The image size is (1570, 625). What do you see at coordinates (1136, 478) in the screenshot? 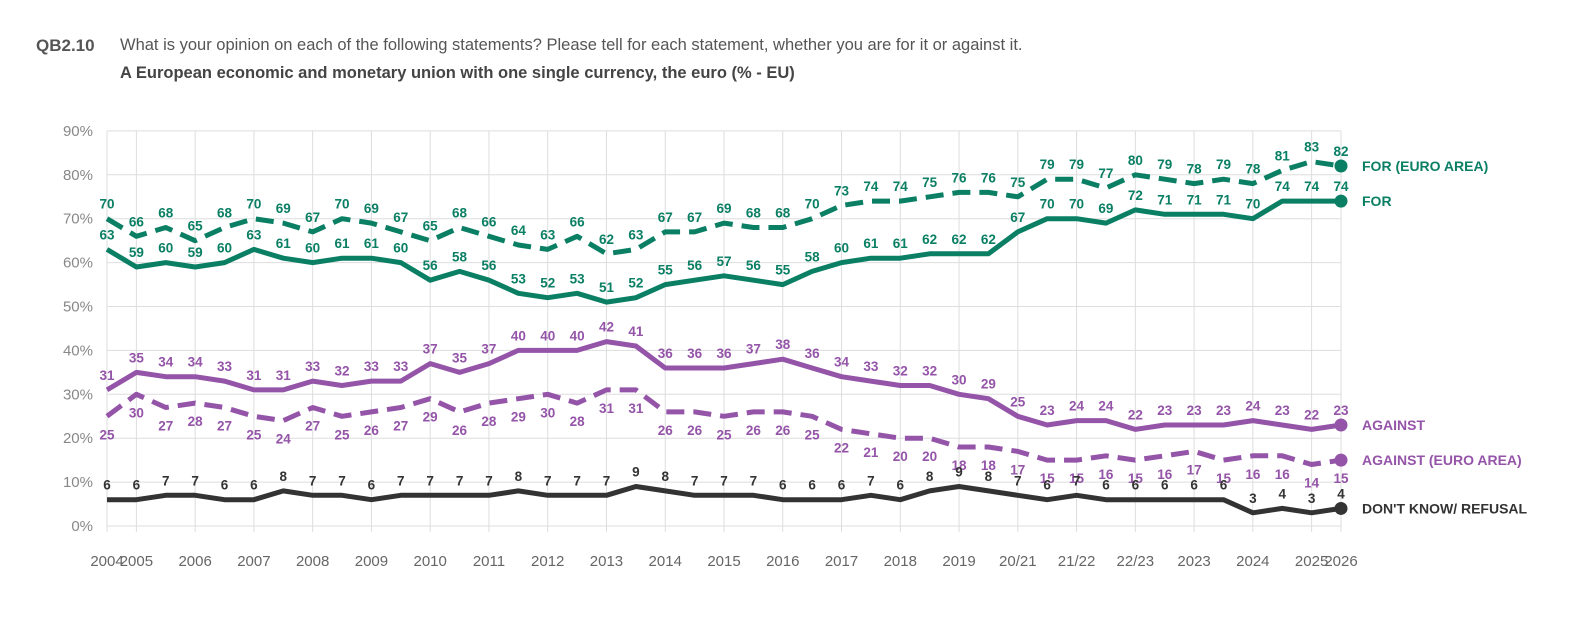
I see `data-label: 15` at bounding box center [1136, 478].